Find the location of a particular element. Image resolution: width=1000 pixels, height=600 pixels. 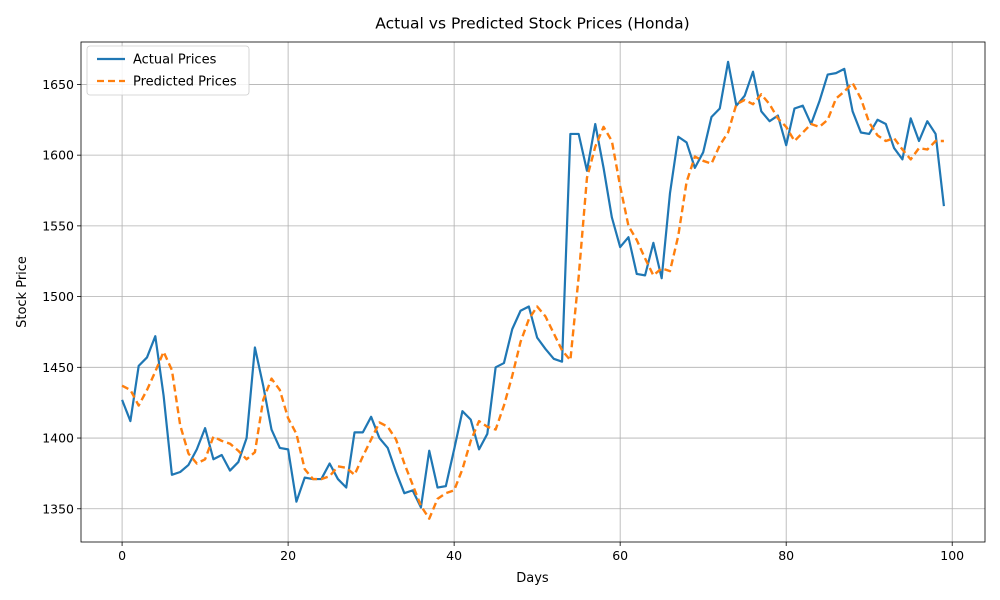

y-tick-label: 1500 is located at coordinates (58, 296).